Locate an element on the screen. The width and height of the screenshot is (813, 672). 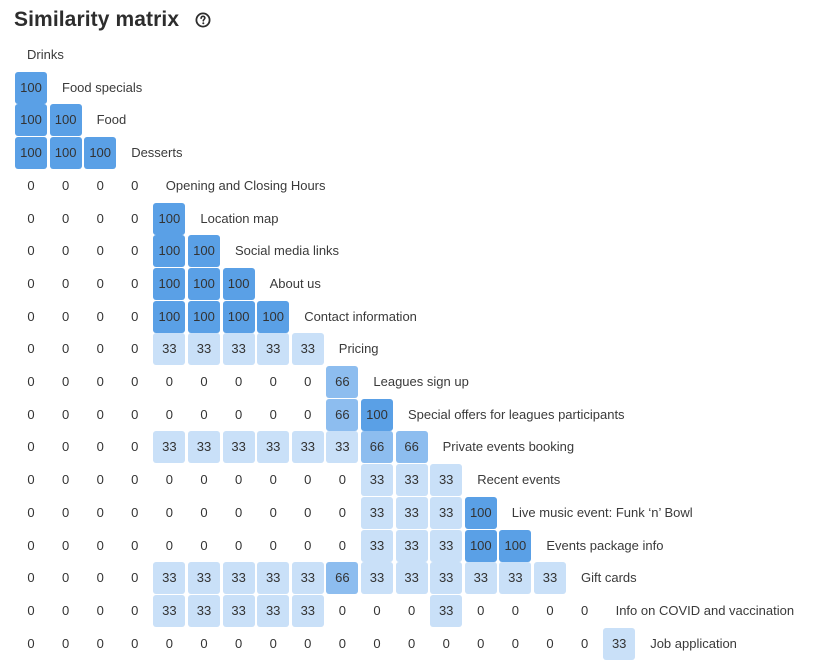
row-label: Social media links is located at coordinates (287, 251).